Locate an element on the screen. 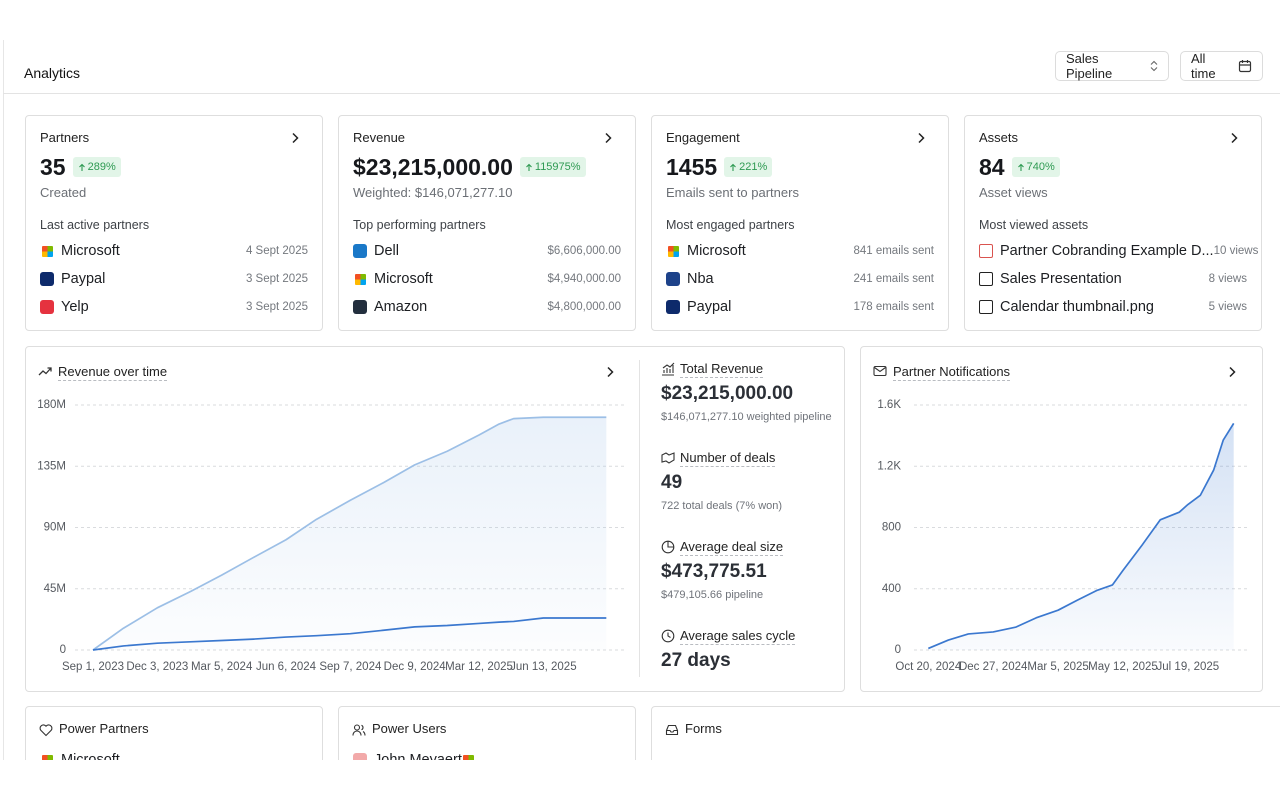 The image size is (1280, 800). list-item: Partner Cobranding Example D... 10 views is located at coordinates (1118, 251).